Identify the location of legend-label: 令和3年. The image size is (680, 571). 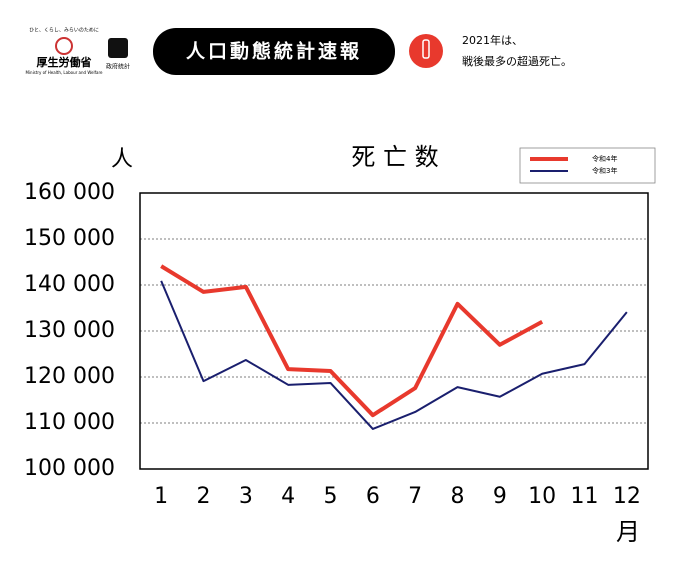
(604, 170).